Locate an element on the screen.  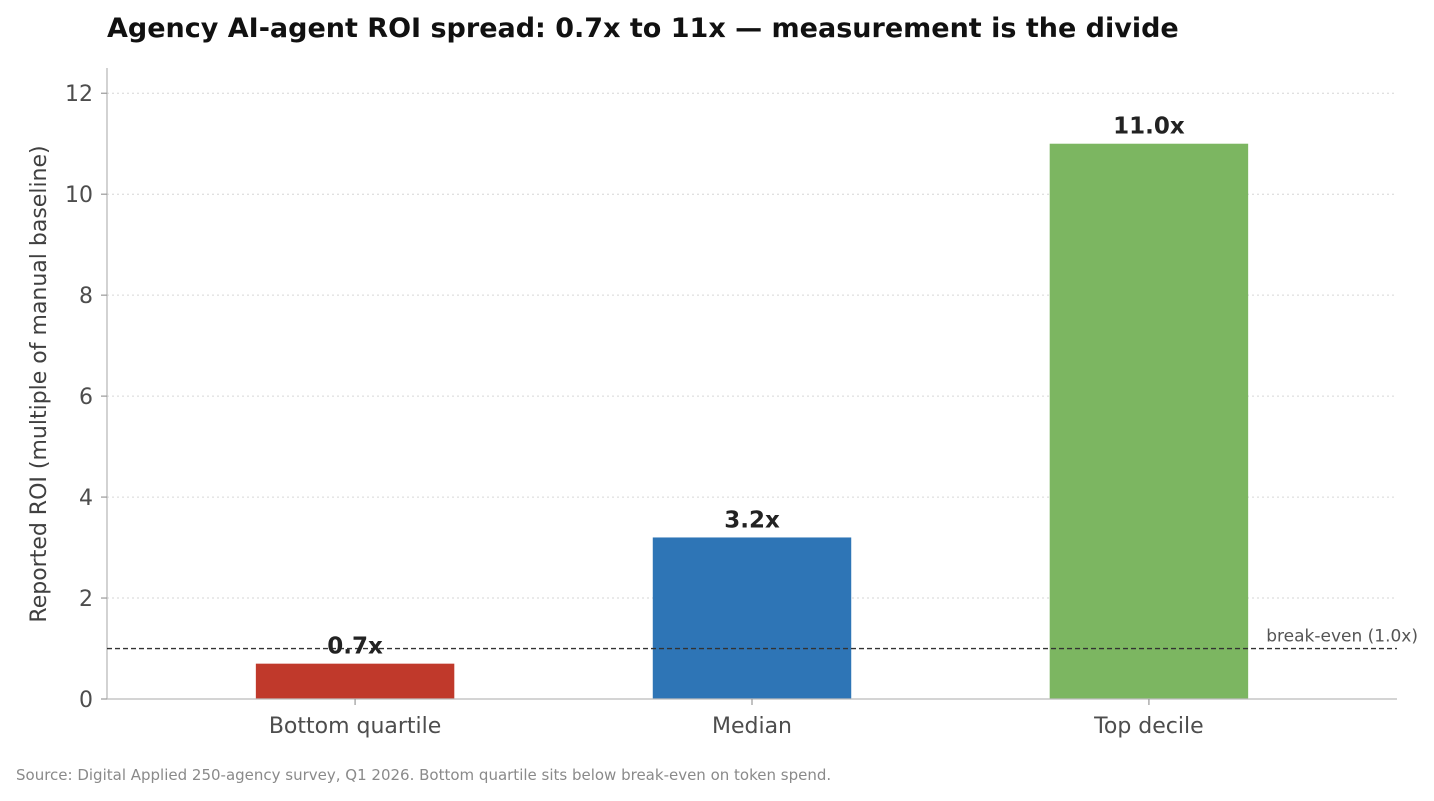
x-axis-ticks: Bottom quartile Median Top decile is located at coordinates (736, 719).